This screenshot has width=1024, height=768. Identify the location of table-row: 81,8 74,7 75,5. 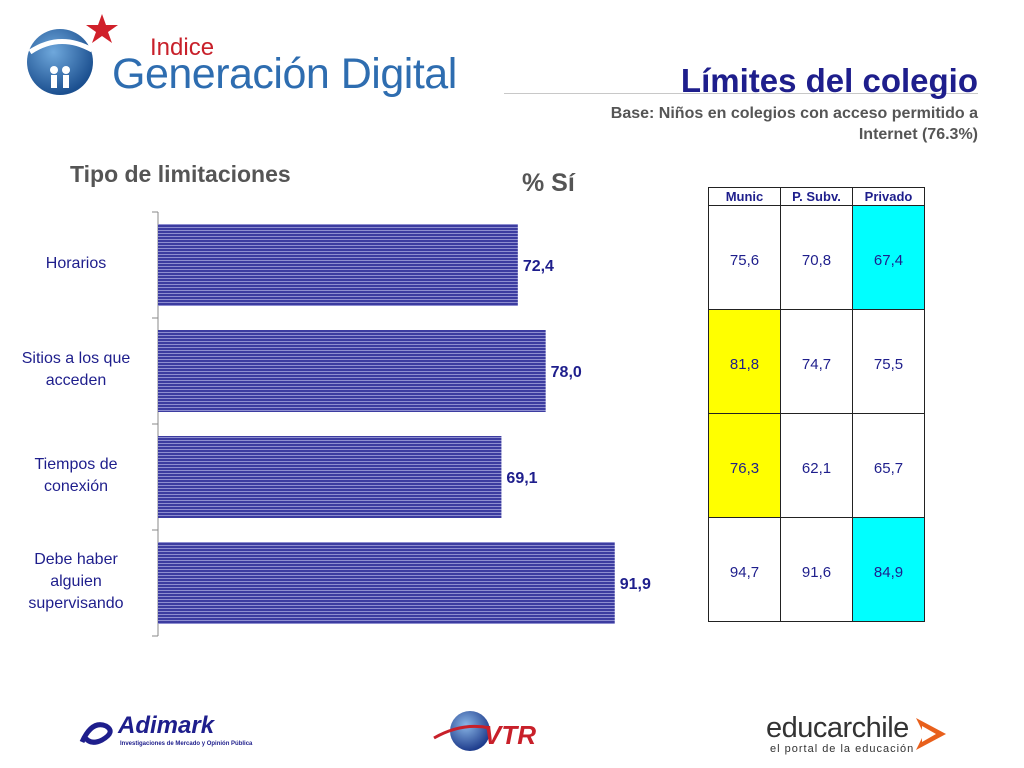
(816, 361).